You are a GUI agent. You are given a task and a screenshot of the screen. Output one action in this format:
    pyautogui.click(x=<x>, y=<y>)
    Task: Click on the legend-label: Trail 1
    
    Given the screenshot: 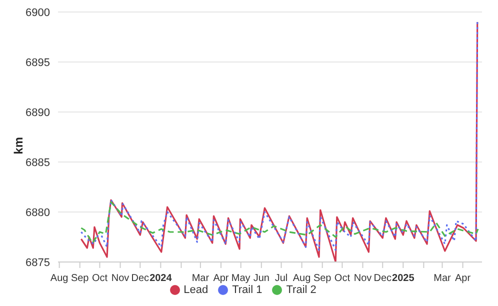 What is the action you would take?
    pyautogui.click(x=247, y=290)
    